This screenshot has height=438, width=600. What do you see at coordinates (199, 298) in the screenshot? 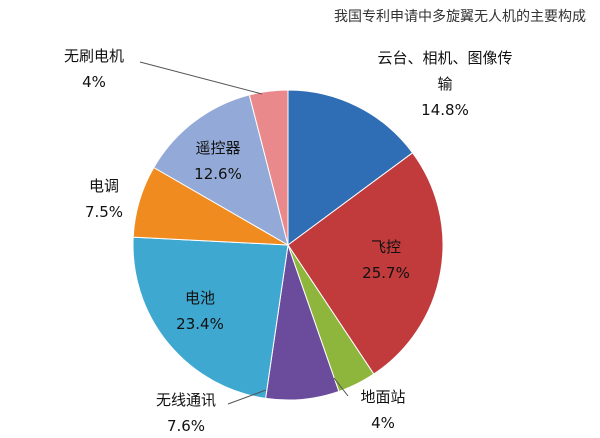
I see `category-name: 电池` at bounding box center [199, 298].